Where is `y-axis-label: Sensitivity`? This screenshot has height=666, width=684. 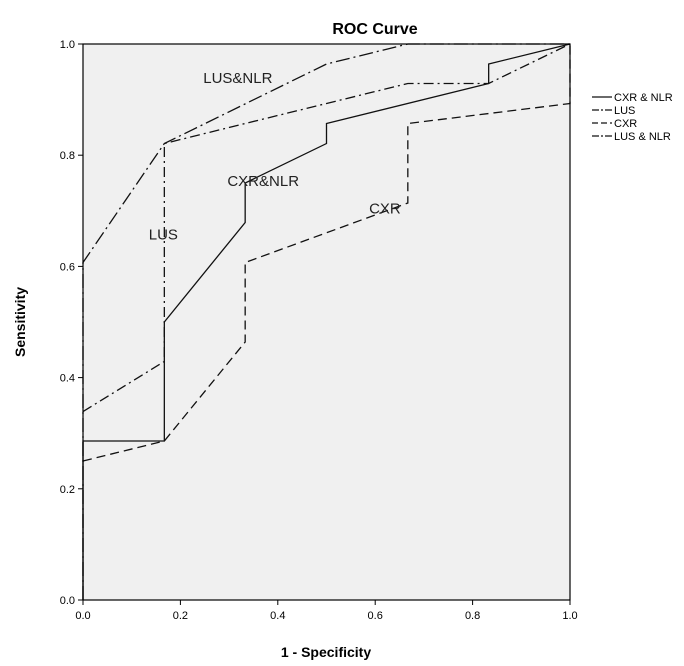
y-axis-label: Sensitivity is located at coordinates (20, 322).